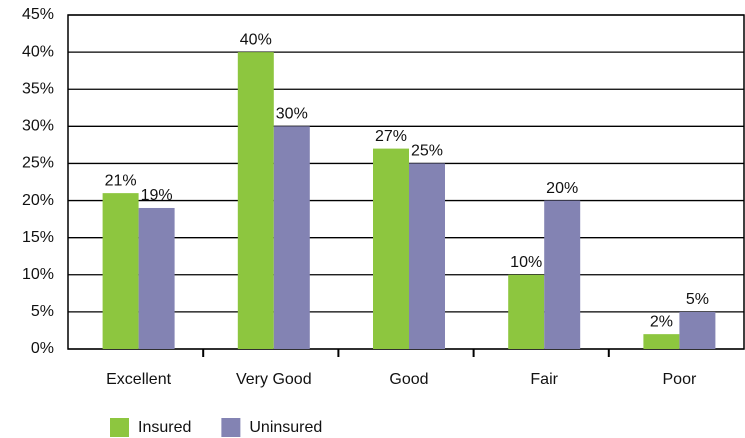 The image size is (745, 438). I want to click on data-label: 2%, so click(661, 321).